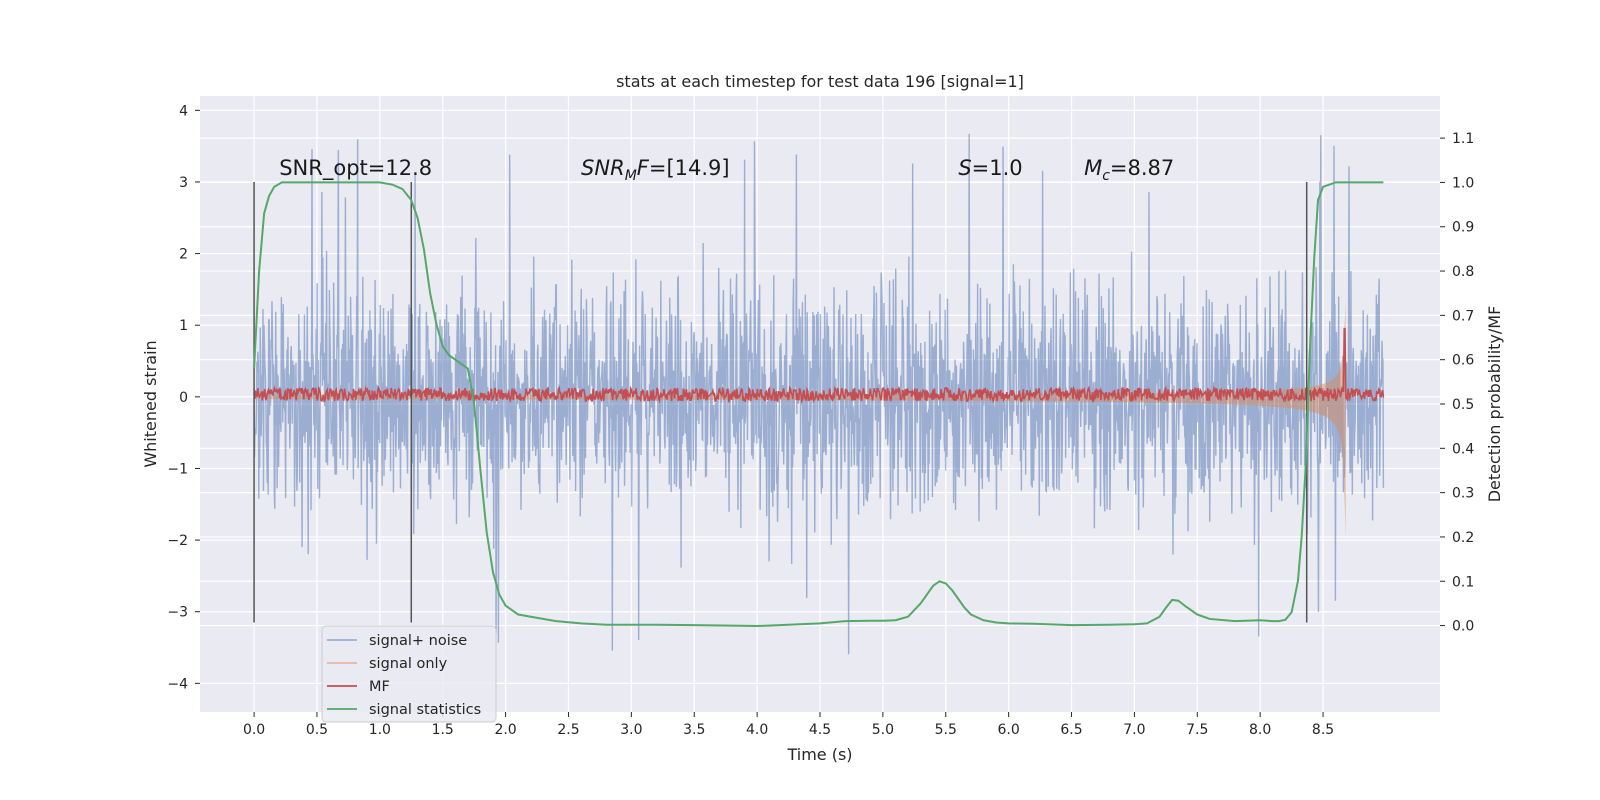 This screenshot has width=1600, height=800. Describe the element at coordinates (1463, 582) in the screenshot. I see `y-right-tick-label: 0.1` at that location.